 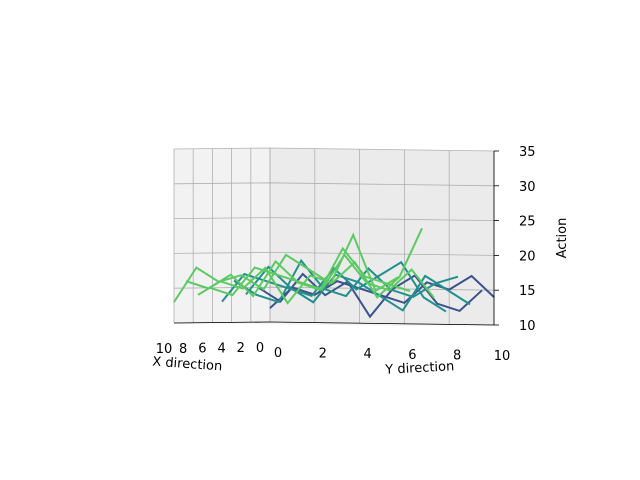 I want to click on y-axis-label: Y direction, so click(x=419, y=368).